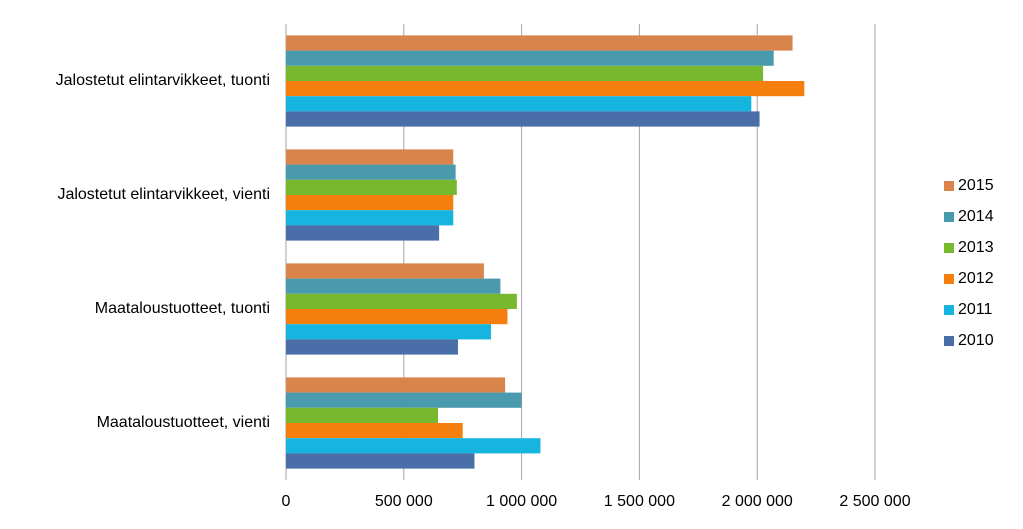 Image resolution: width=1023 pixels, height=529 pixels. Describe the element at coordinates (286, 501) in the screenshot. I see `x-tick-label: 0` at that location.